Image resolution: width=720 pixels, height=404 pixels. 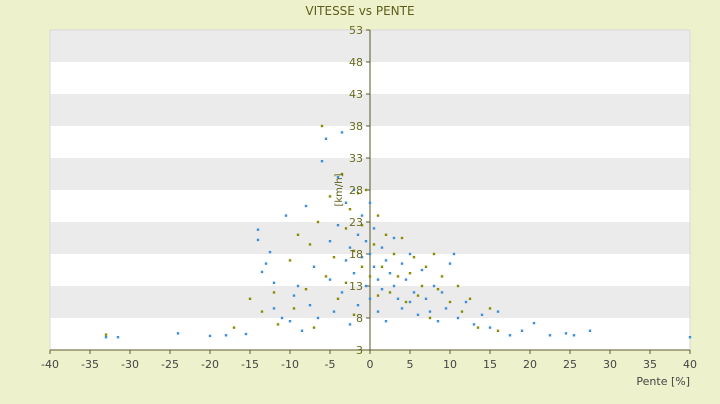 What do you see at coordinates (690, 364) in the screenshot?
I see `x-tick-label: 40` at bounding box center [690, 364].